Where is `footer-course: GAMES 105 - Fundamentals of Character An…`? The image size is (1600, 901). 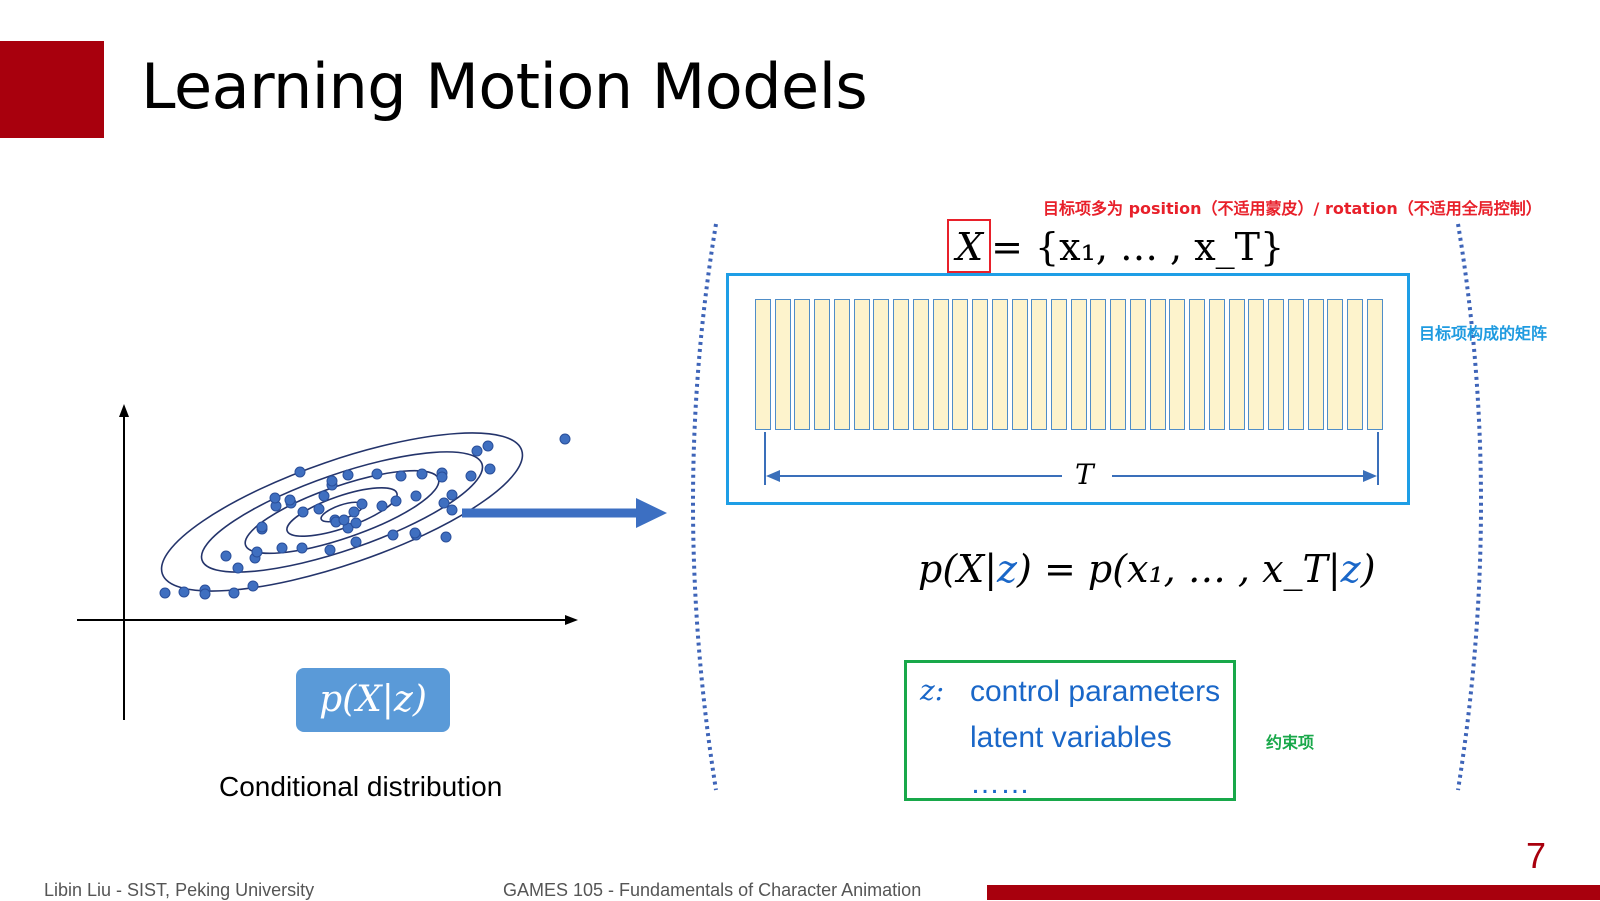
footer-course: GAMES 105 - Fundamentals of Character An… is located at coordinates (712, 890).